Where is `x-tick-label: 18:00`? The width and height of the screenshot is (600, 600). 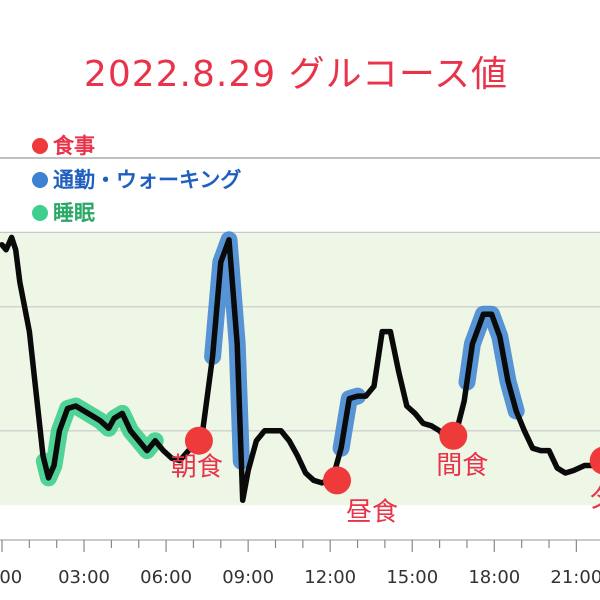 x-tick-label: 18:00 is located at coordinates (494, 577).